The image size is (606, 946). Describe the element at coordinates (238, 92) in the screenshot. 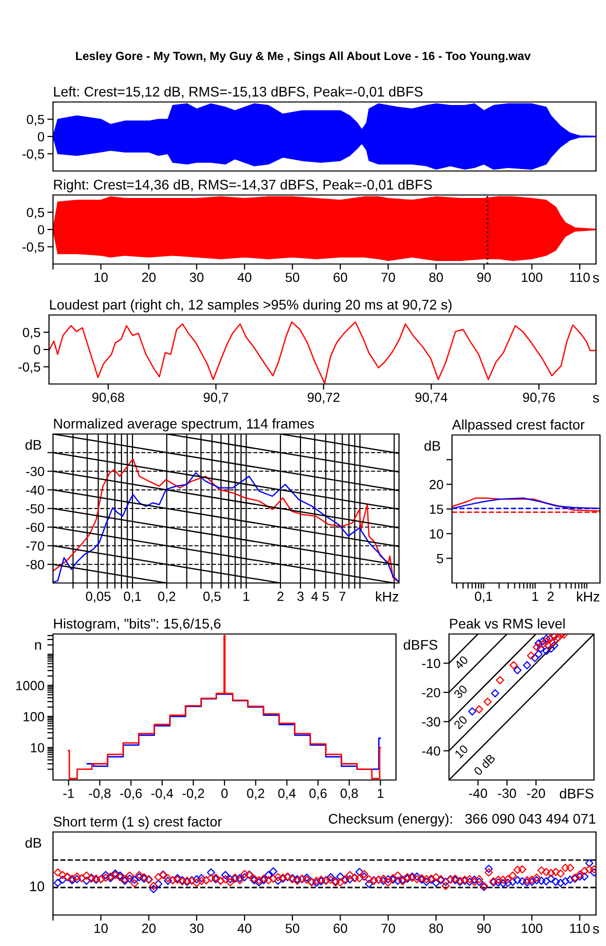

I see `chart-title: Left: Crest=15,12 dB, RMS=-15,13 dBFS, Peak=-0,01 dBFS` at that location.